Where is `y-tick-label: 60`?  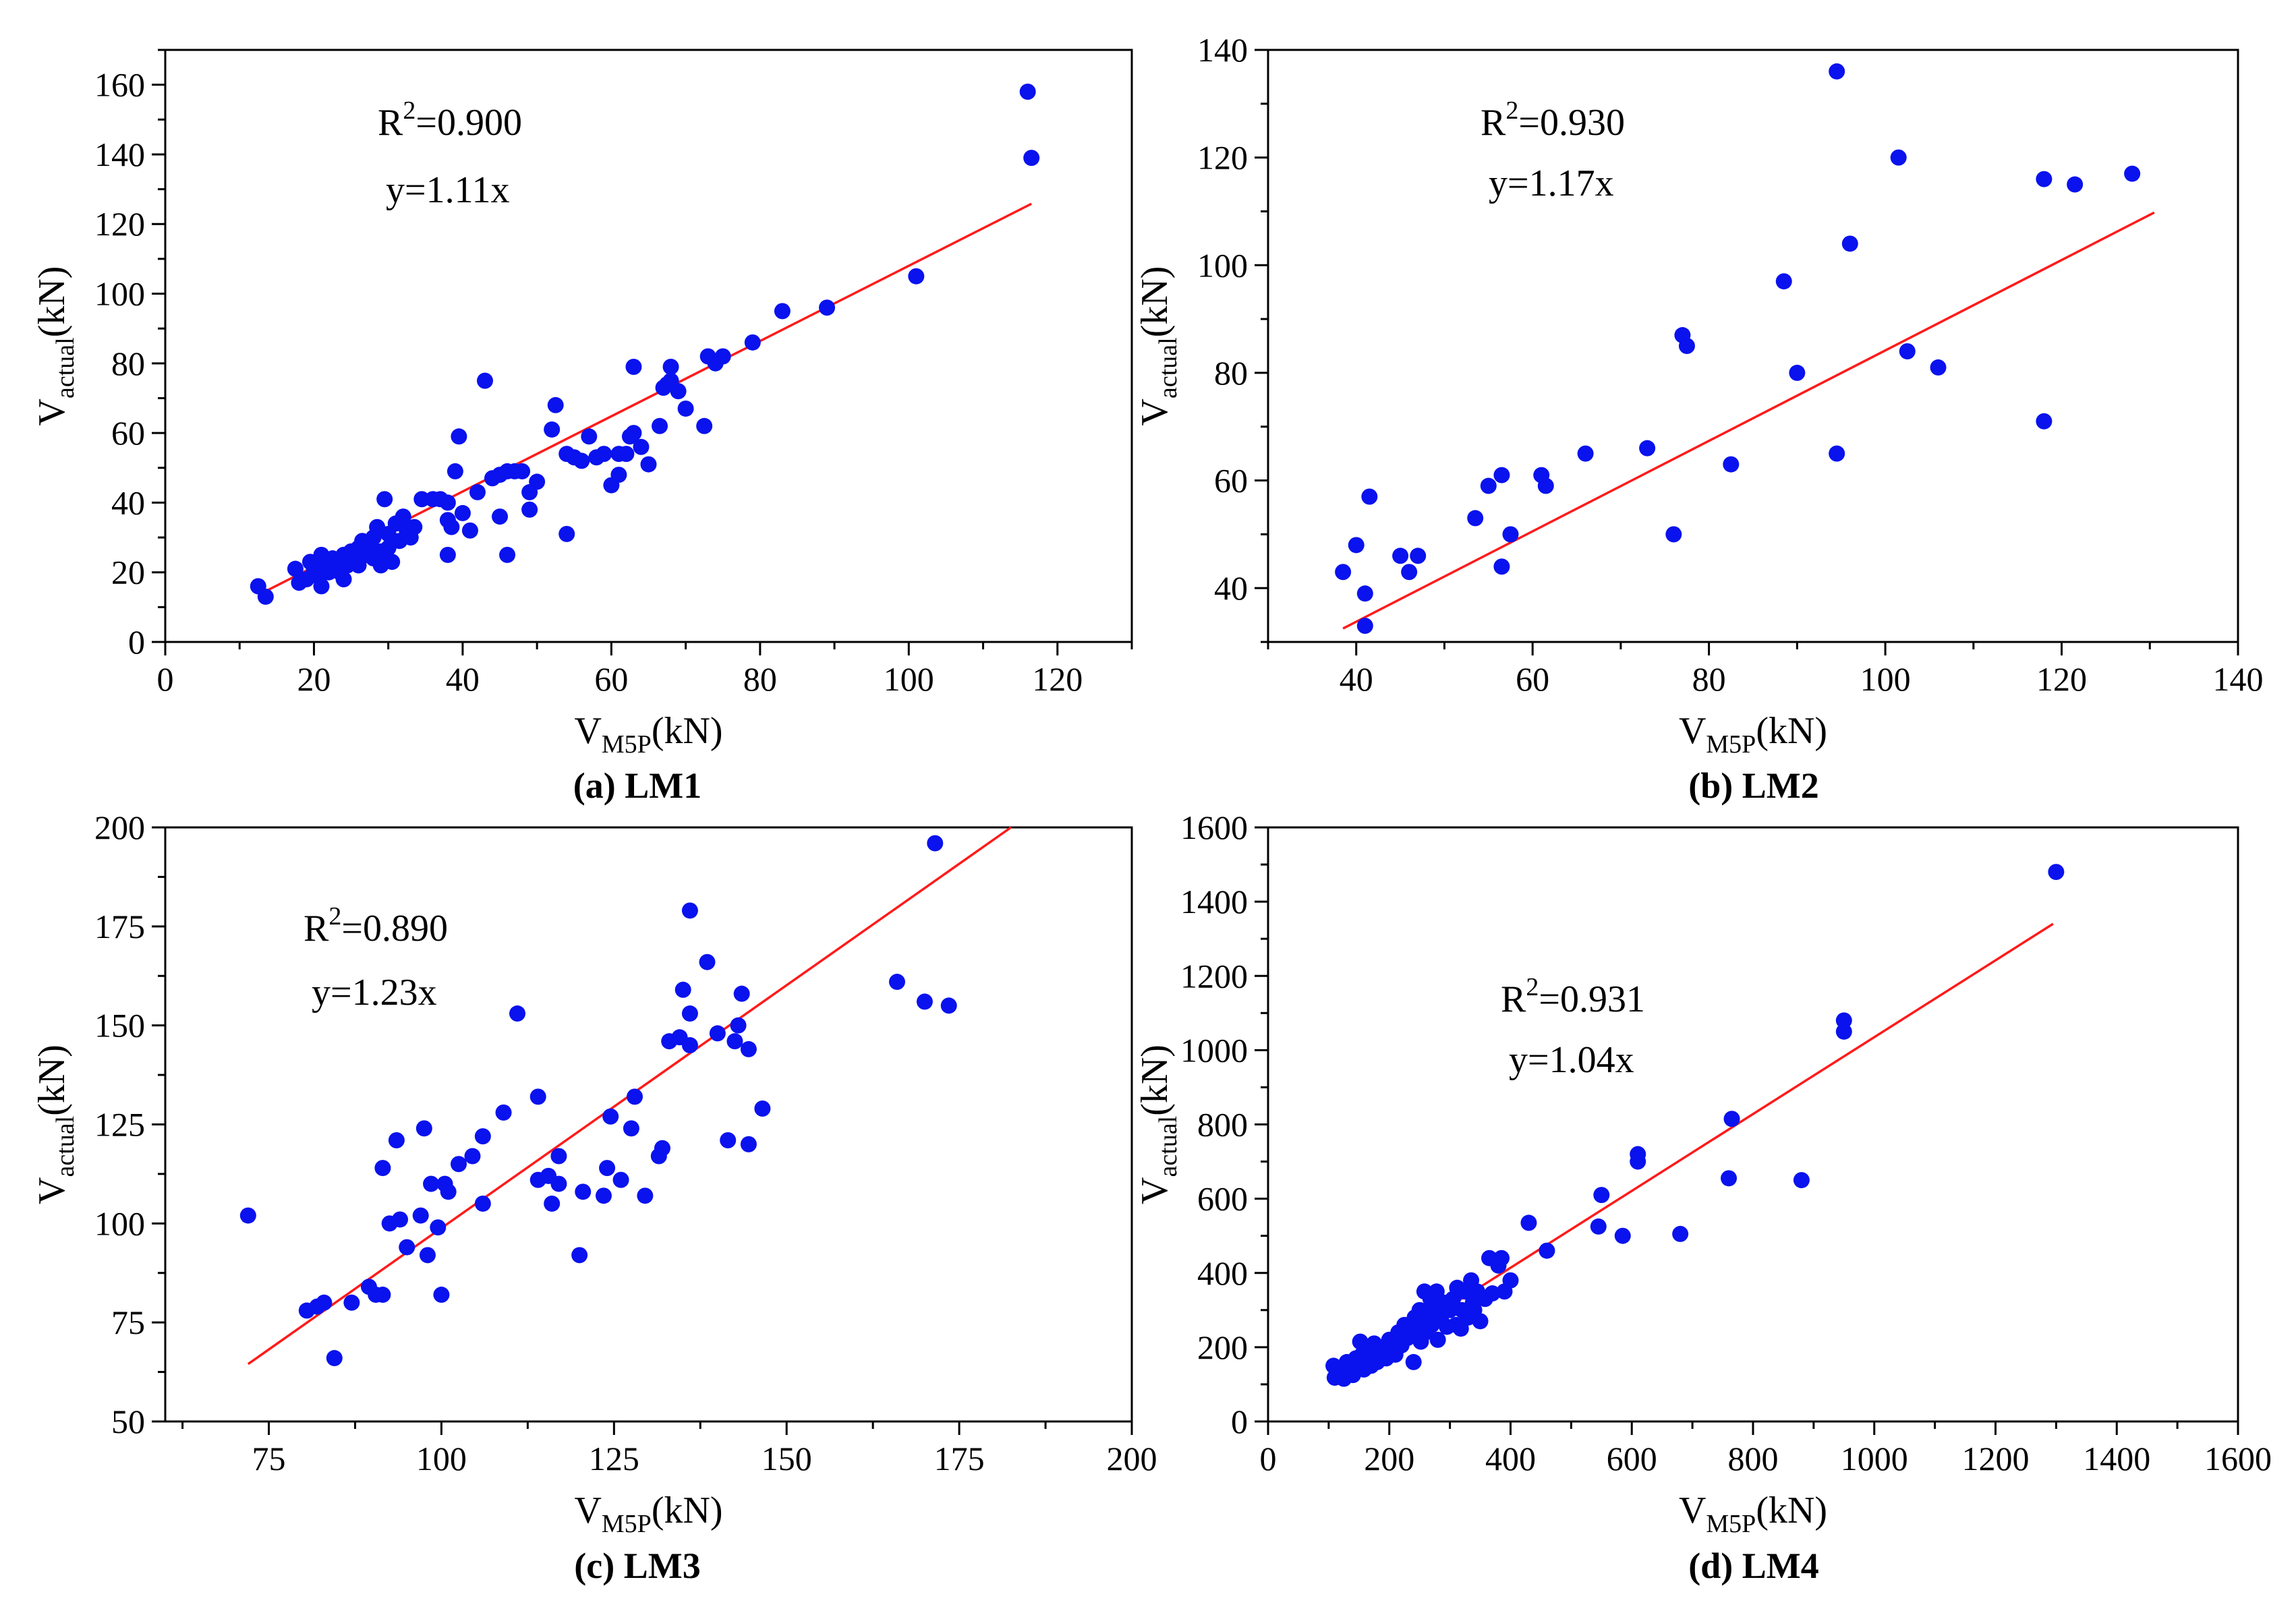 y-tick-label: 60 is located at coordinates (128, 433).